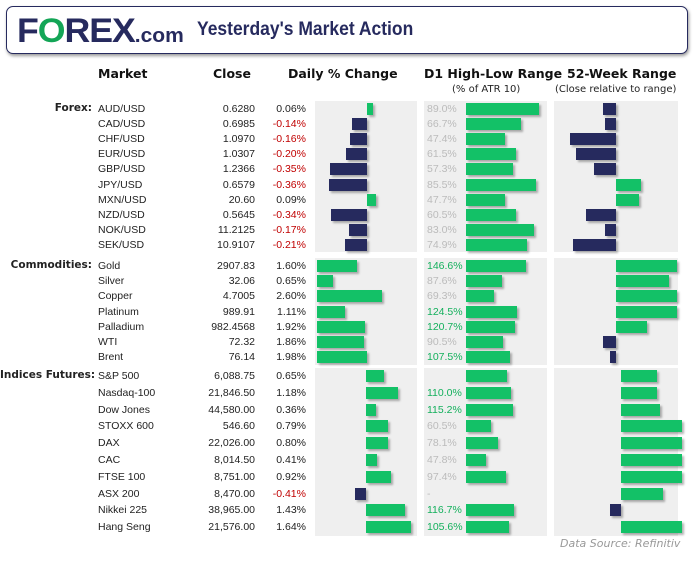 The width and height of the screenshot is (698, 561). What do you see at coordinates (122, 476) in the screenshot?
I see `market-name: FTSE 100` at bounding box center [122, 476].